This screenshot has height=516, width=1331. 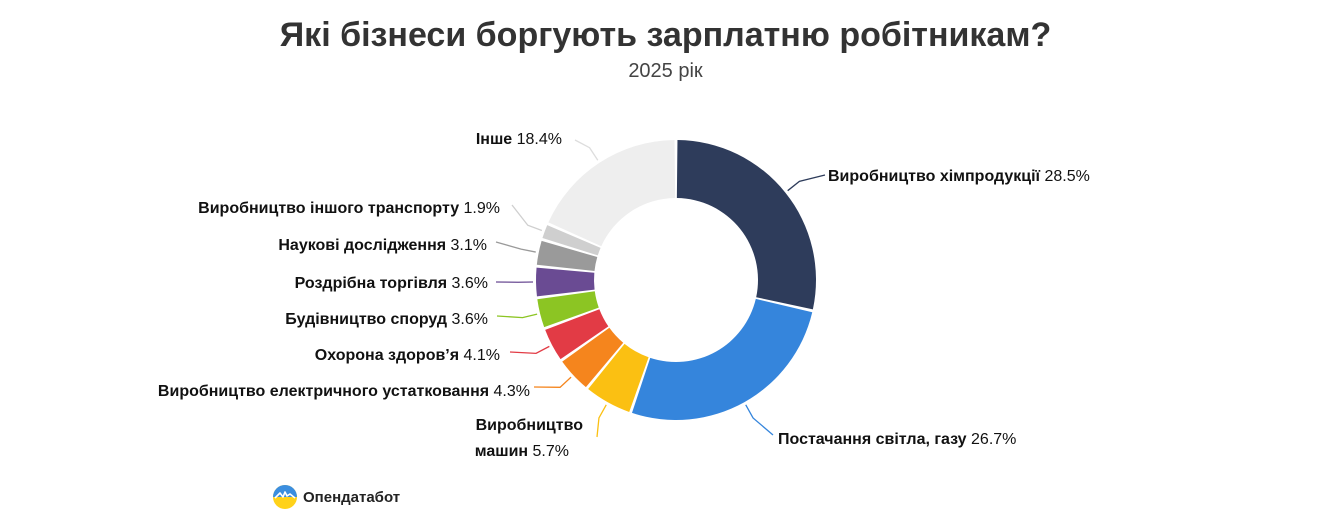 What do you see at coordinates (382, 245) in the screenshot?
I see `data-label: Наукові дослідження 3.1%` at bounding box center [382, 245].